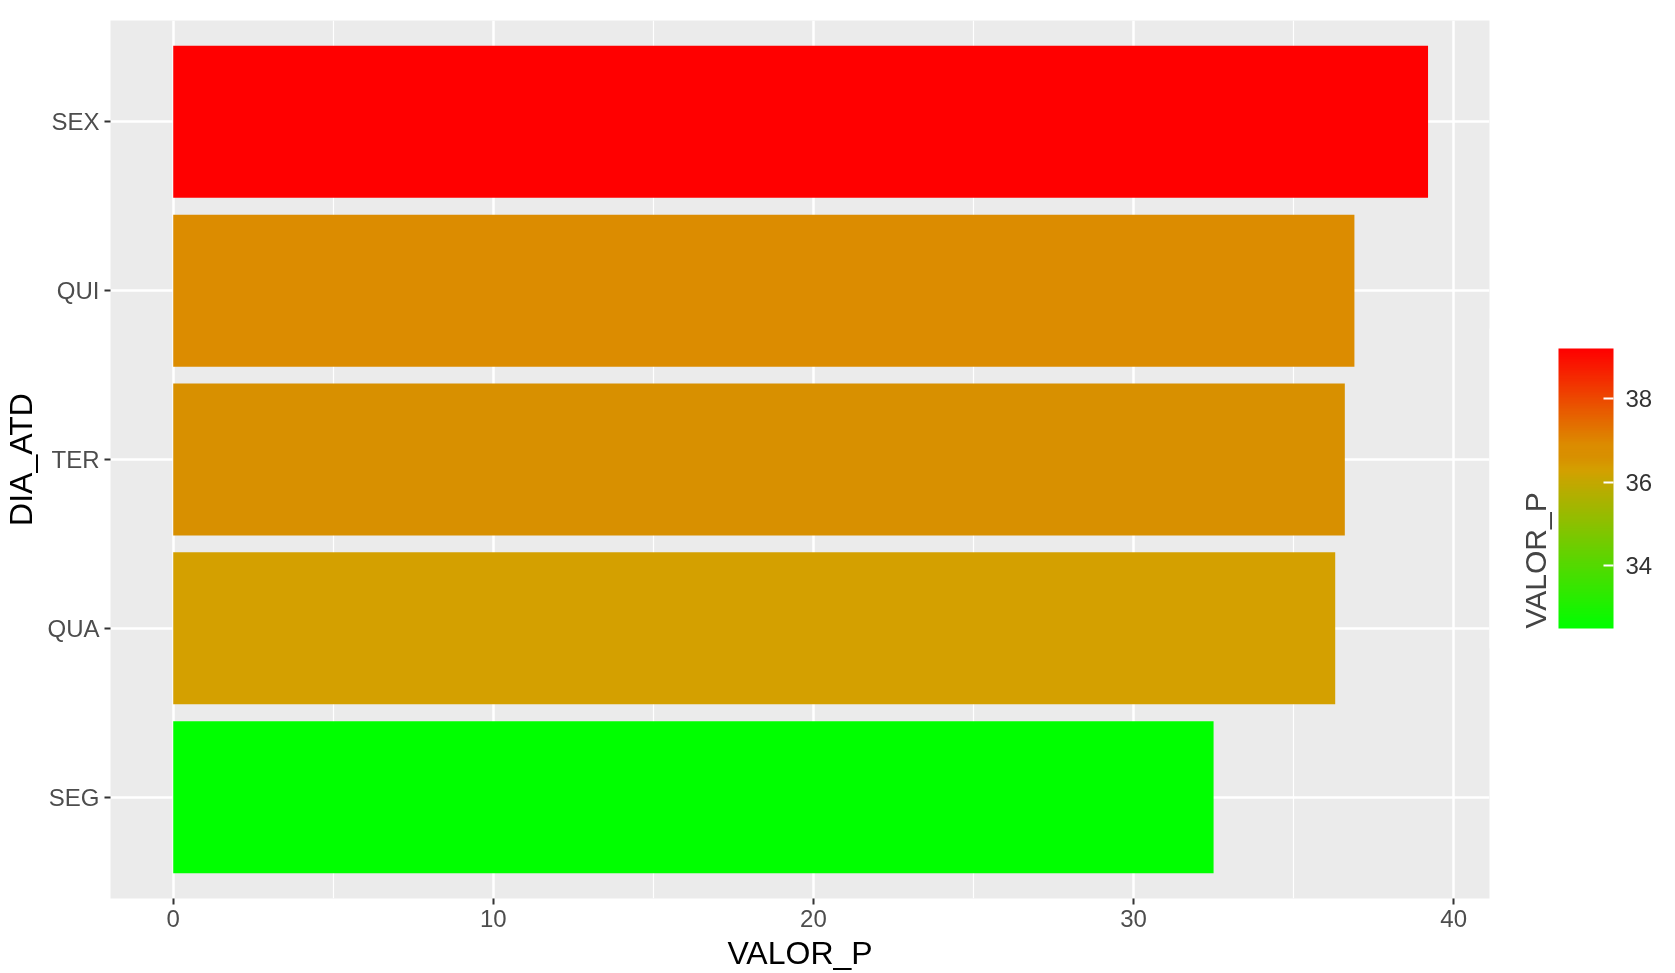 This screenshot has width=1675, height=973. I want to click on y-tick-label: SEX, so click(75, 122).